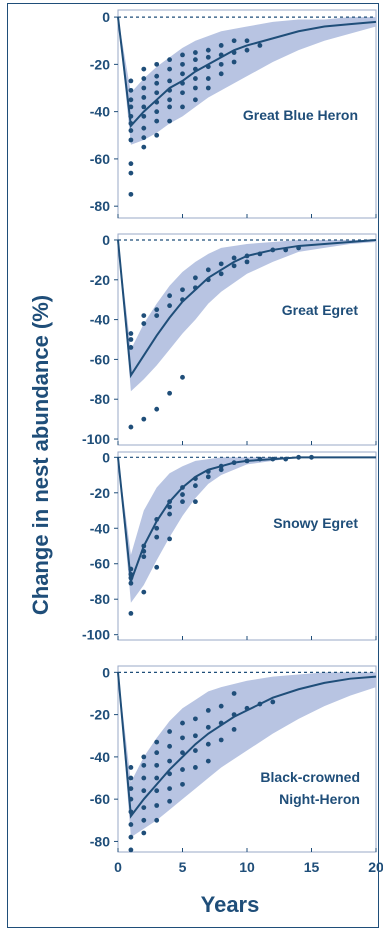 The width and height of the screenshot is (383, 932). I want to click on y-tick-label: -40, so click(100, 320).